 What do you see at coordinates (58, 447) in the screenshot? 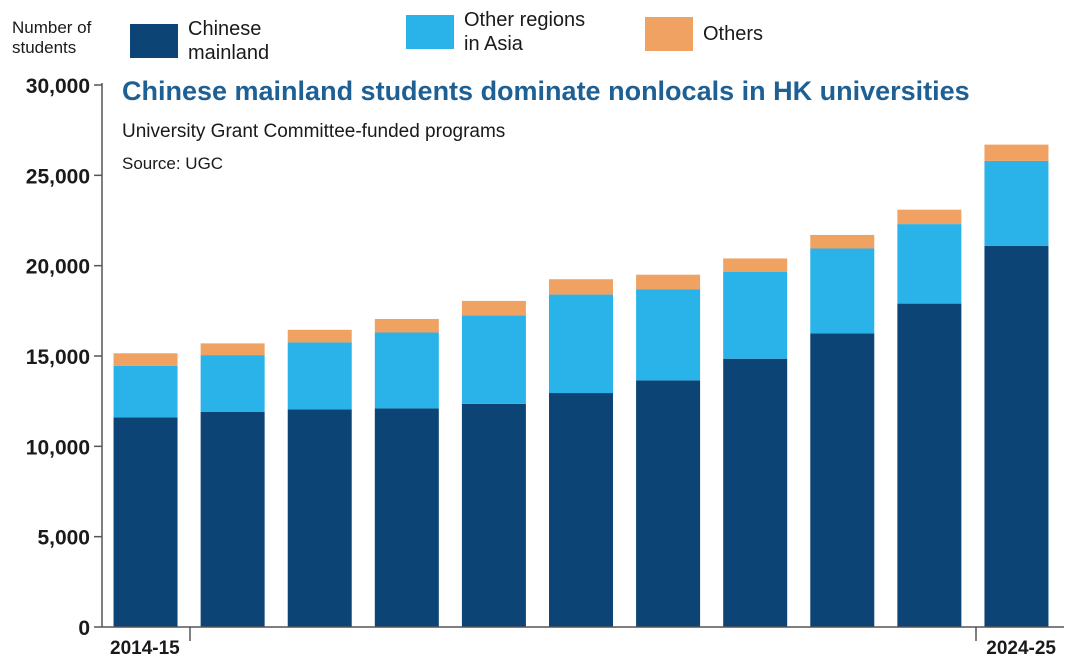
I see `y-tick-label: 10,000` at bounding box center [58, 447].